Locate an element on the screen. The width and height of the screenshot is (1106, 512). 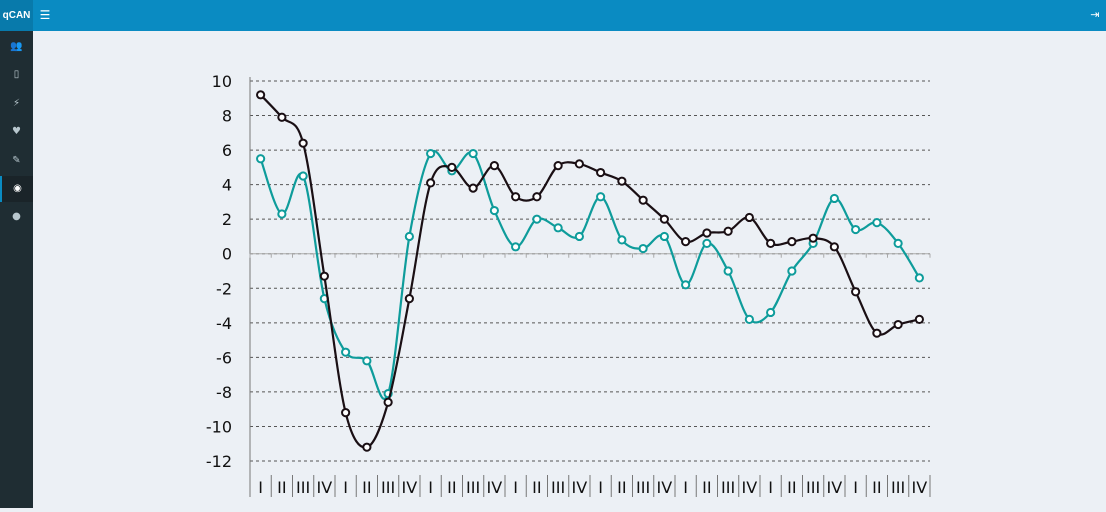
hamburger-icon: ☰ is located at coordinates (45, 15).